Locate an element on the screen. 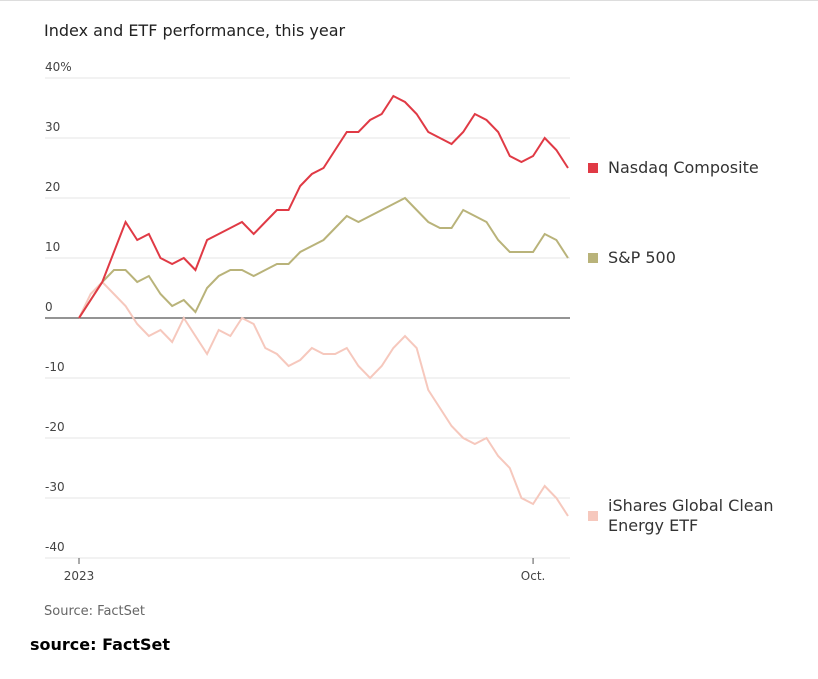  y-tick-label: 20 is located at coordinates (52, 187).